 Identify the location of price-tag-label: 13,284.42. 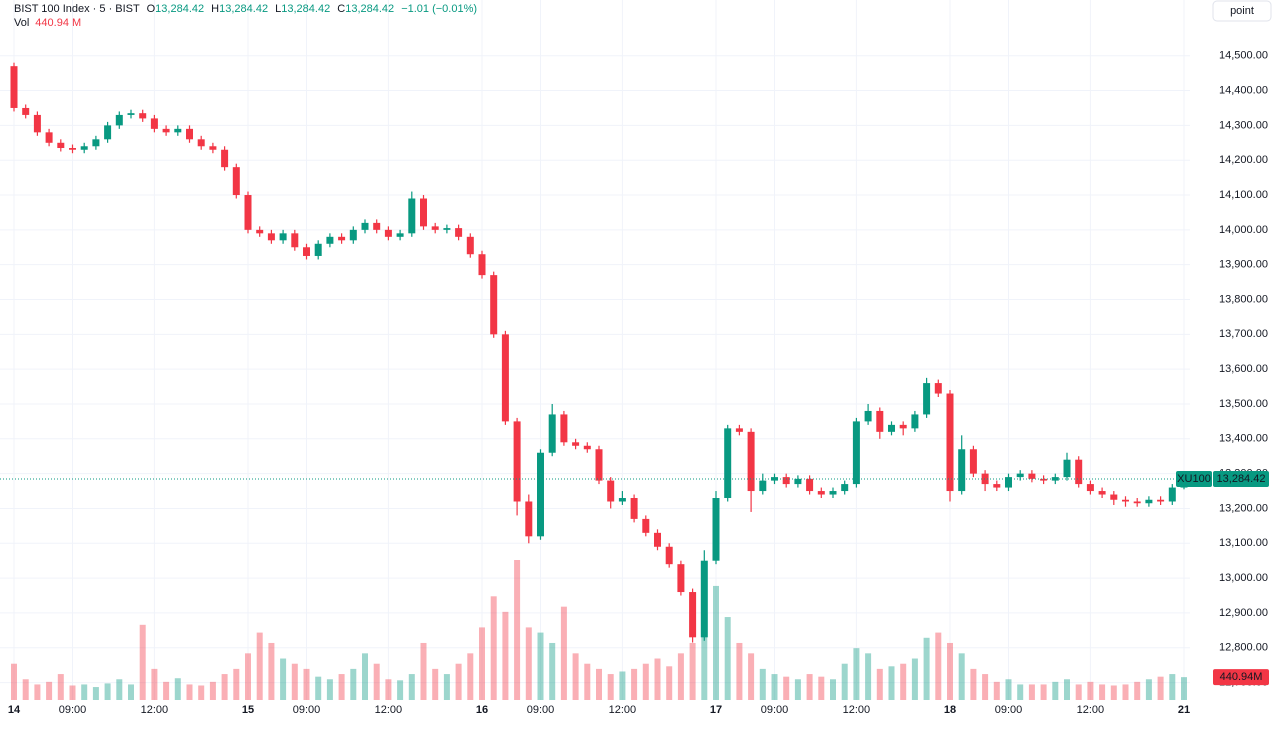
(1241, 479).